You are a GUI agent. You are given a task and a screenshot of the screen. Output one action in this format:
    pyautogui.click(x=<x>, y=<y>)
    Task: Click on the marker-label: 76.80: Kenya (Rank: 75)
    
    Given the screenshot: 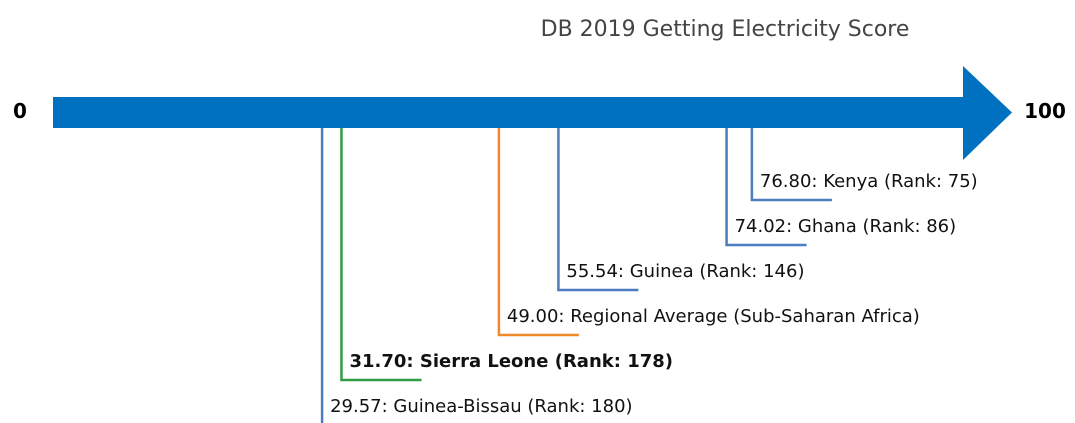 What is the action you would take?
    pyautogui.click(x=869, y=181)
    